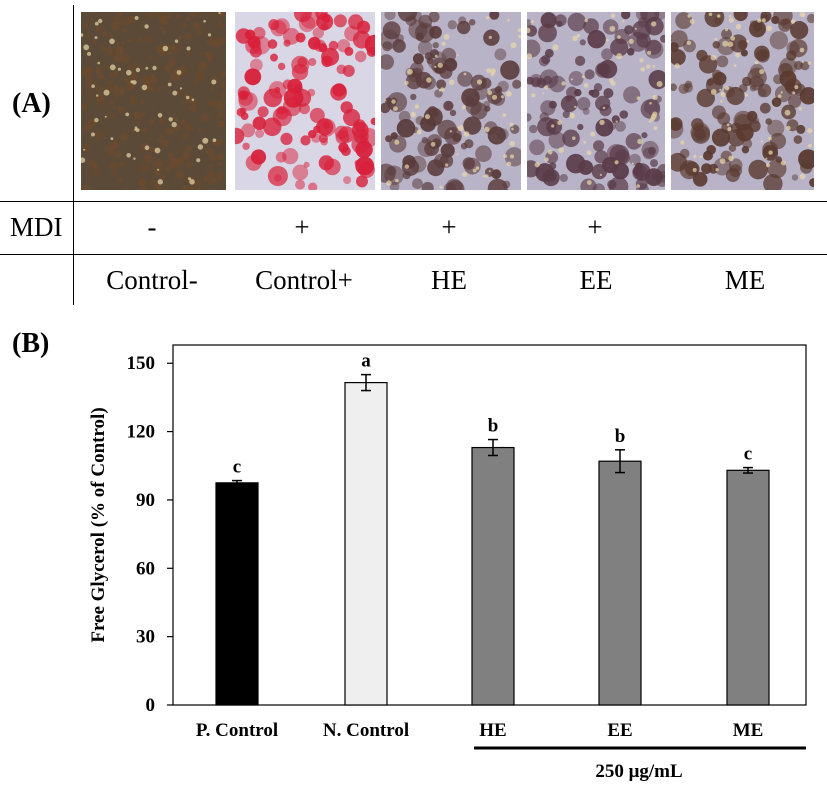 This screenshot has width=827, height=793. What do you see at coordinates (366, 730) in the screenshot?
I see `x-tick-label: N. Control` at bounding box center [366, 730].